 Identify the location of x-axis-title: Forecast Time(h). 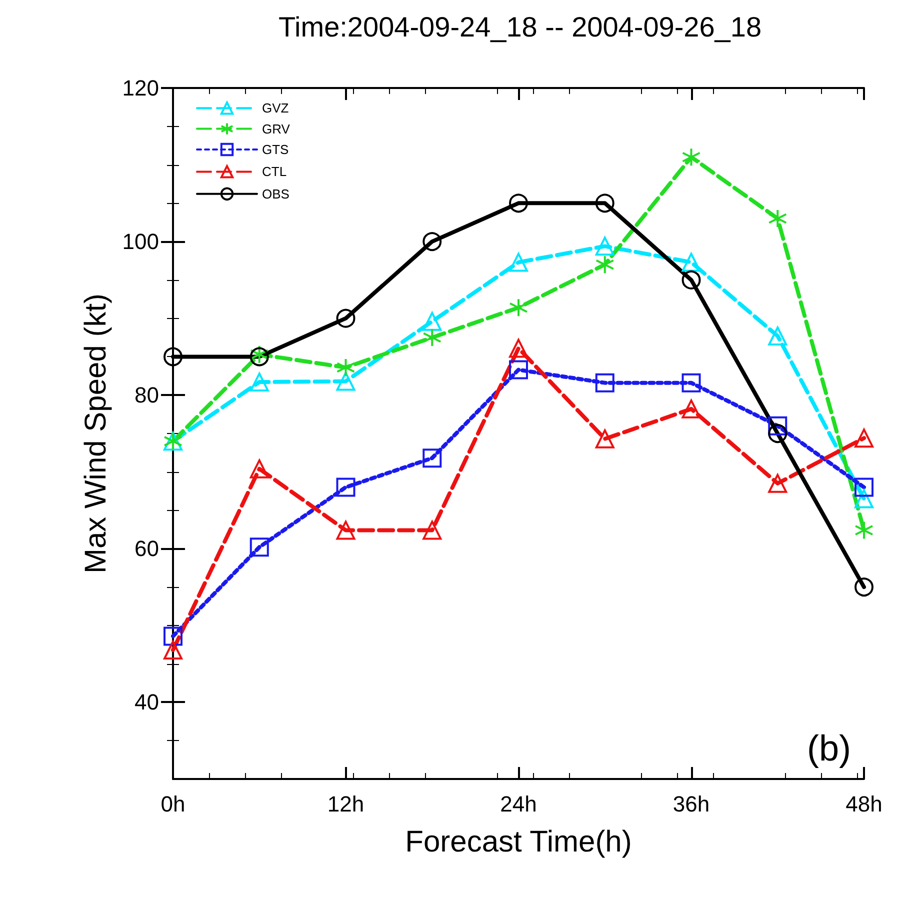
(518, 842).